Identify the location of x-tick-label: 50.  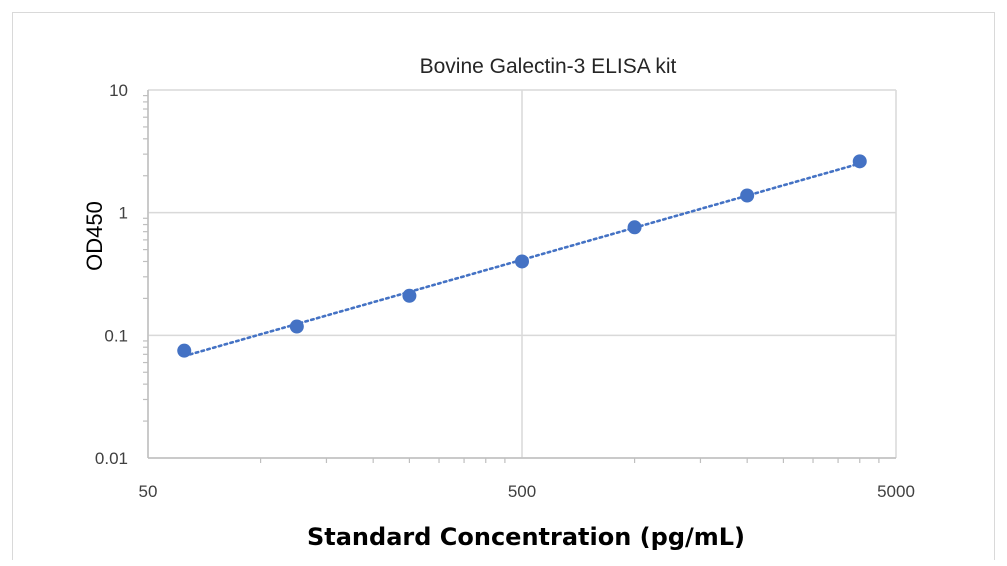
(148, 491).